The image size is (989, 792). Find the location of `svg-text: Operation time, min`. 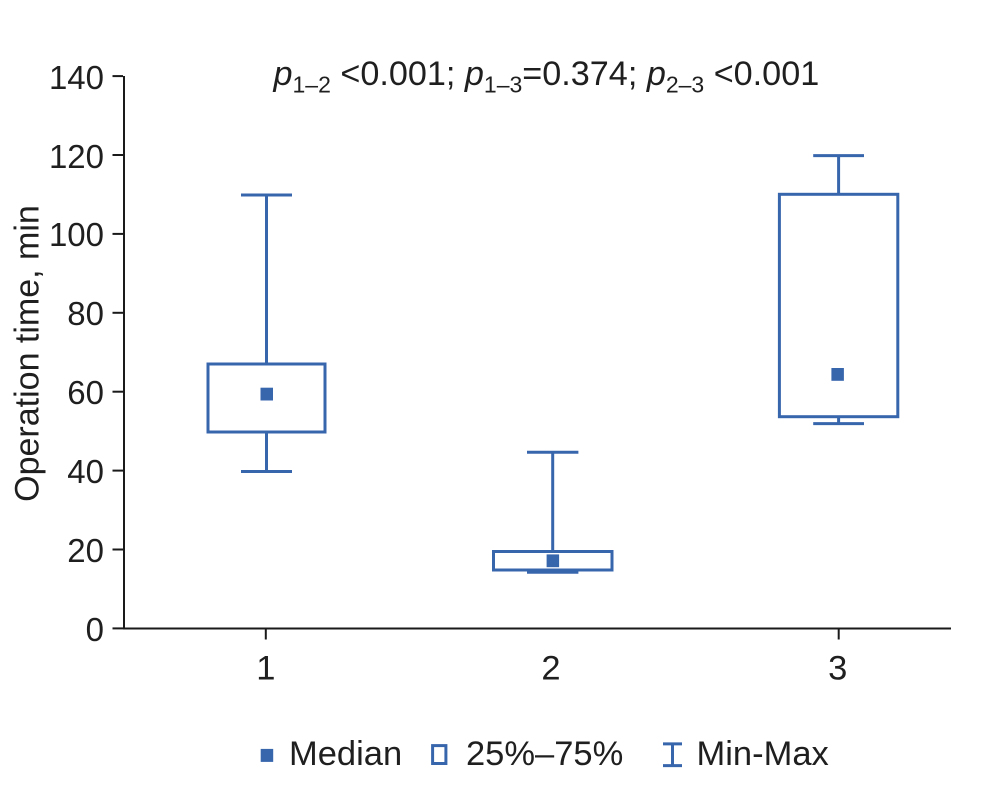

svg-text: Operation time, min is located at coordinates (28, 353).